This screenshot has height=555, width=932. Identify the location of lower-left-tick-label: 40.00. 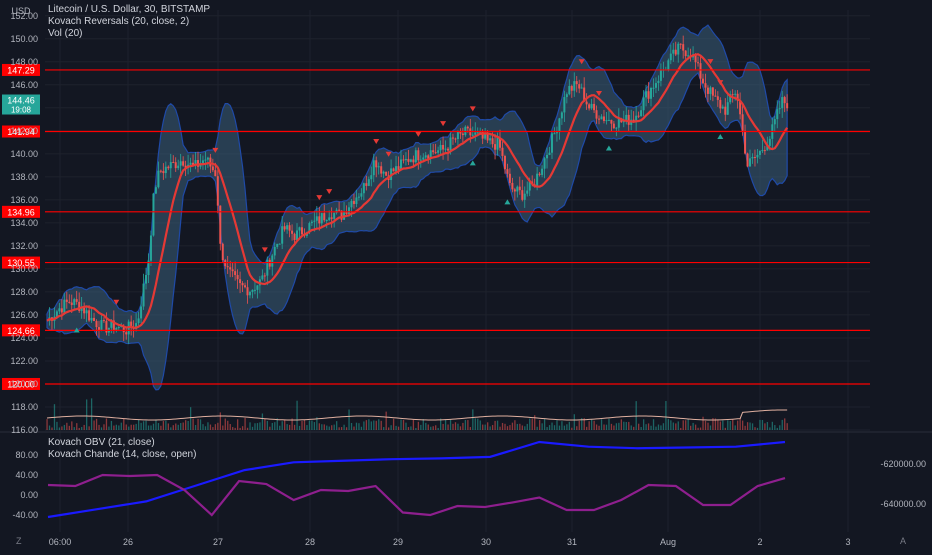
(26, 475).